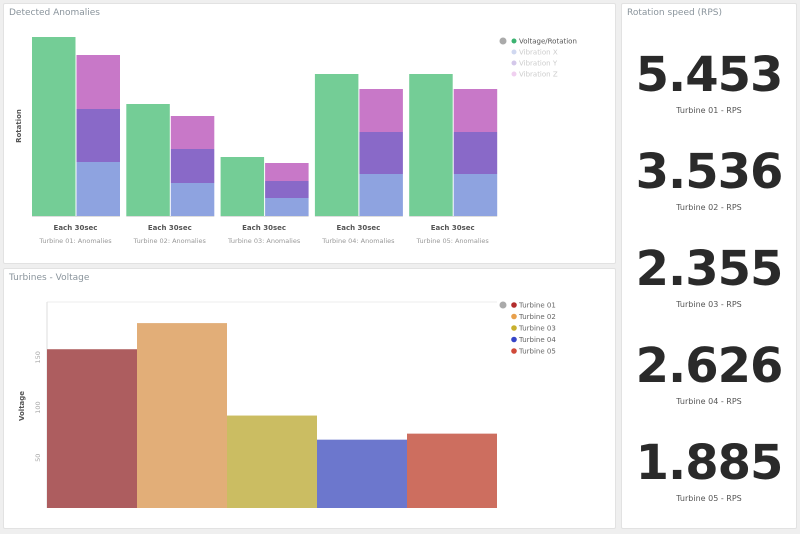 The width and height of the screenshot is (800, 534). What do you see at coordinates (54, 13) in the screenshot?
I see `panel-title: Detected Anomalies` at bounding box center [54, 13].